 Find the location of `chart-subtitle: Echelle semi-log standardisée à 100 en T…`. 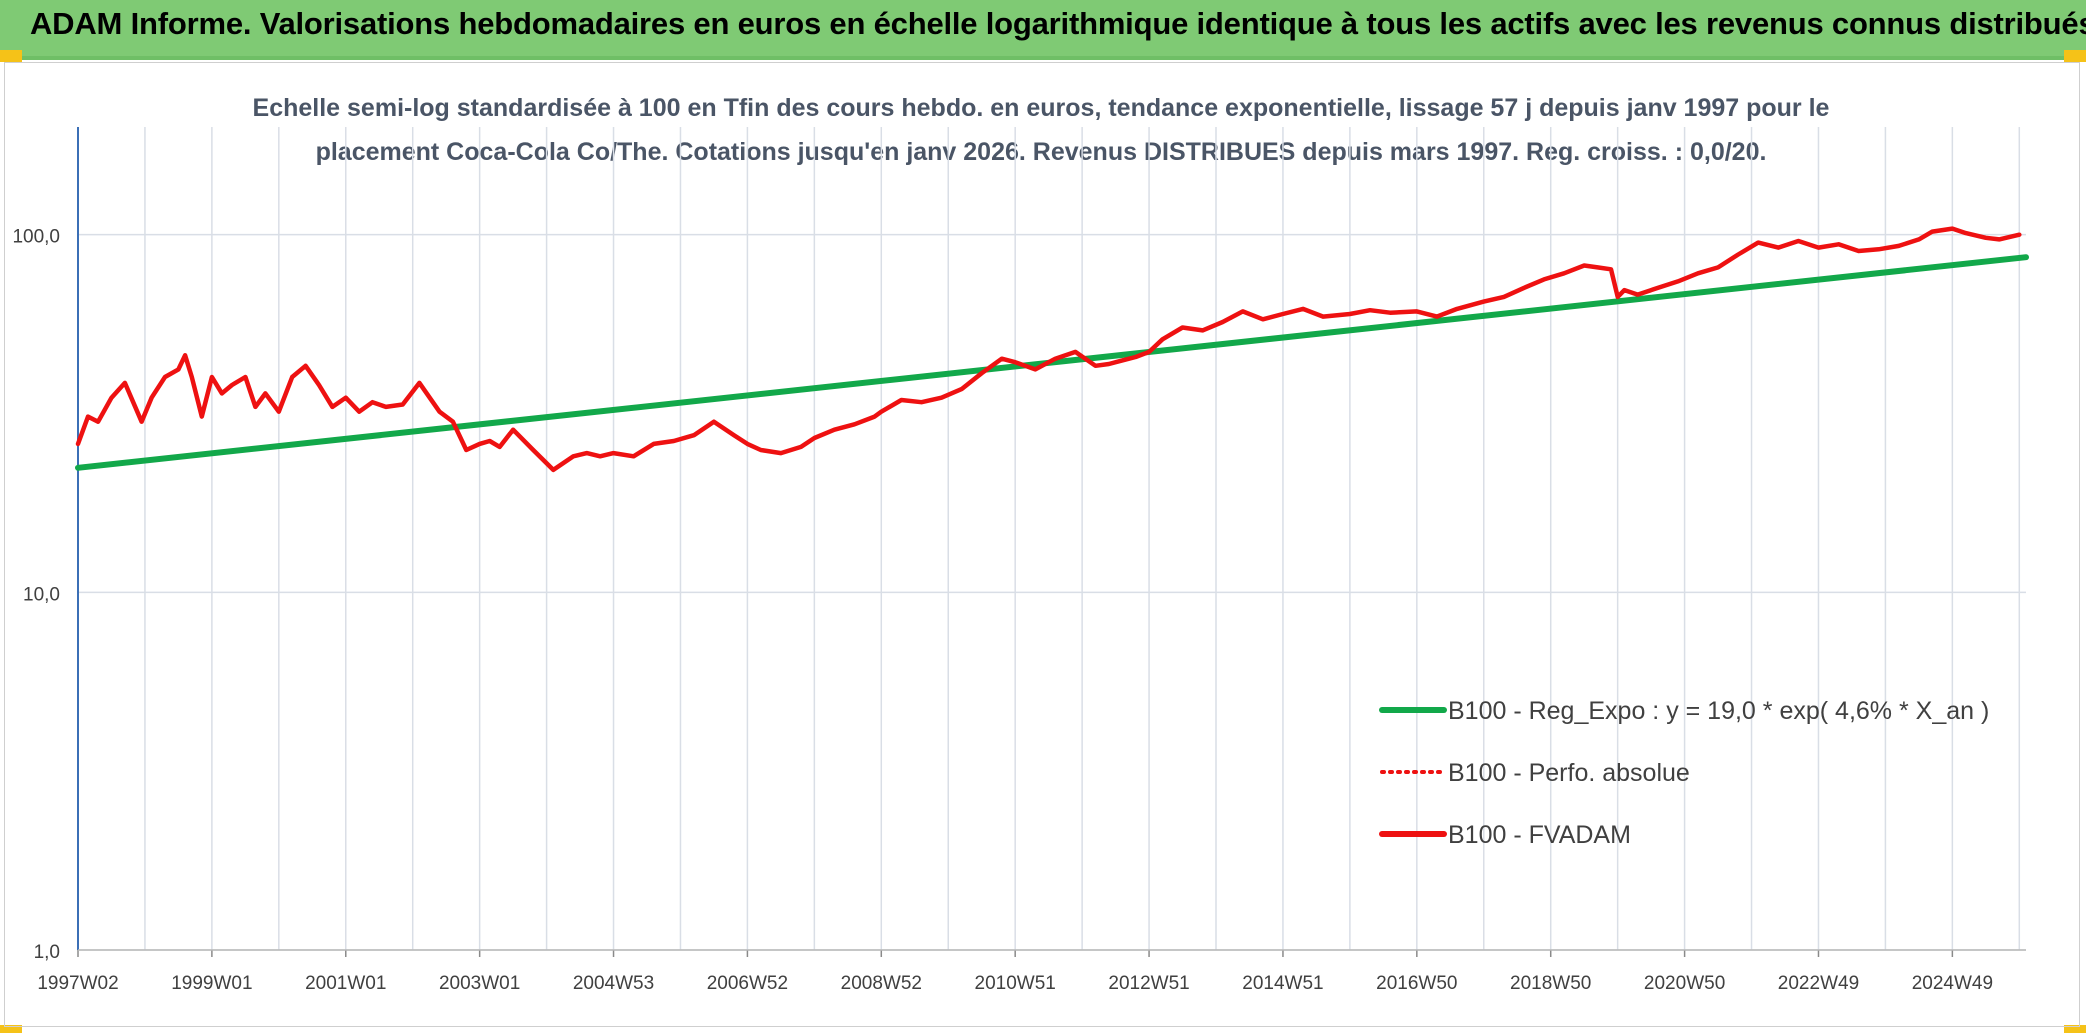

chart-subtitle: Echelle semi-log standardisée à 100 en T… is located at coordinates (1041, 130).